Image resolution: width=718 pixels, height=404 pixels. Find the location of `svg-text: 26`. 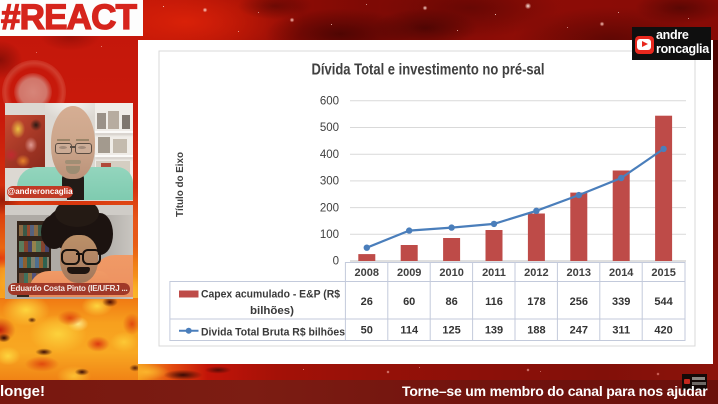

svg-text: 26 is located at coordinates (367, 302).